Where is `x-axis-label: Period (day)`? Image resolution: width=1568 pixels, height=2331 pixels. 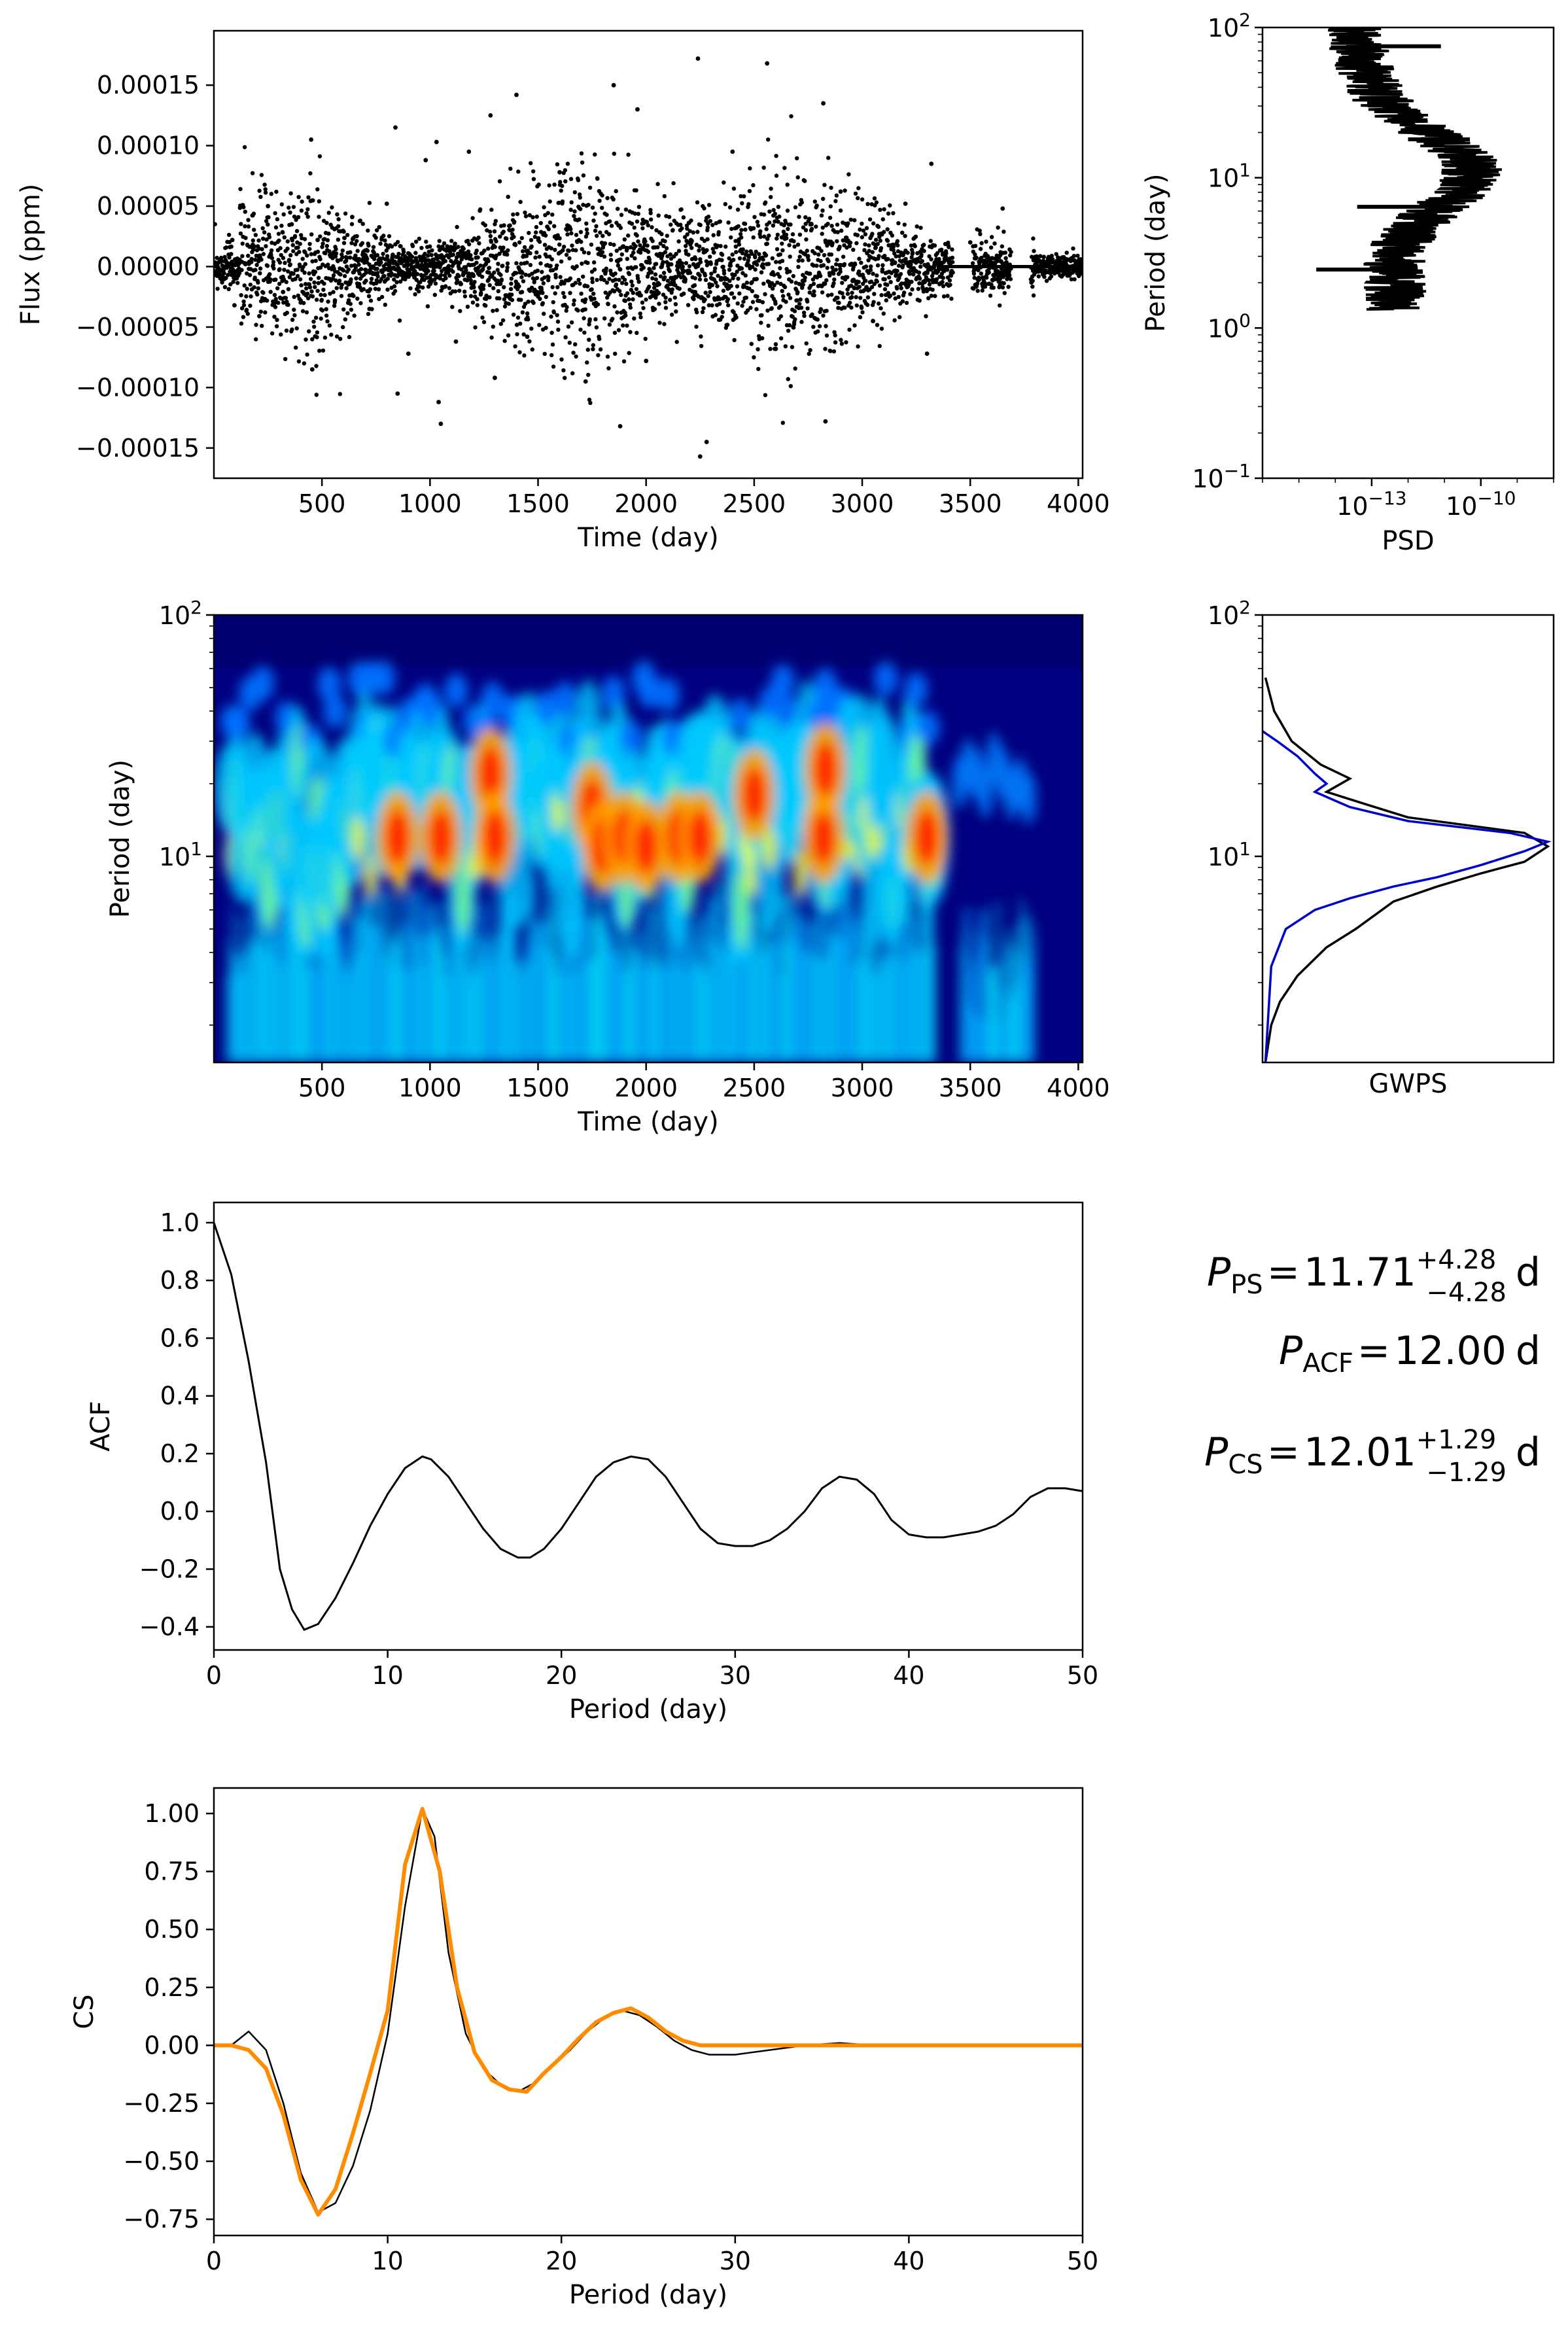 x-axis-label: Period (day) is located at coordinates (648, 2295).